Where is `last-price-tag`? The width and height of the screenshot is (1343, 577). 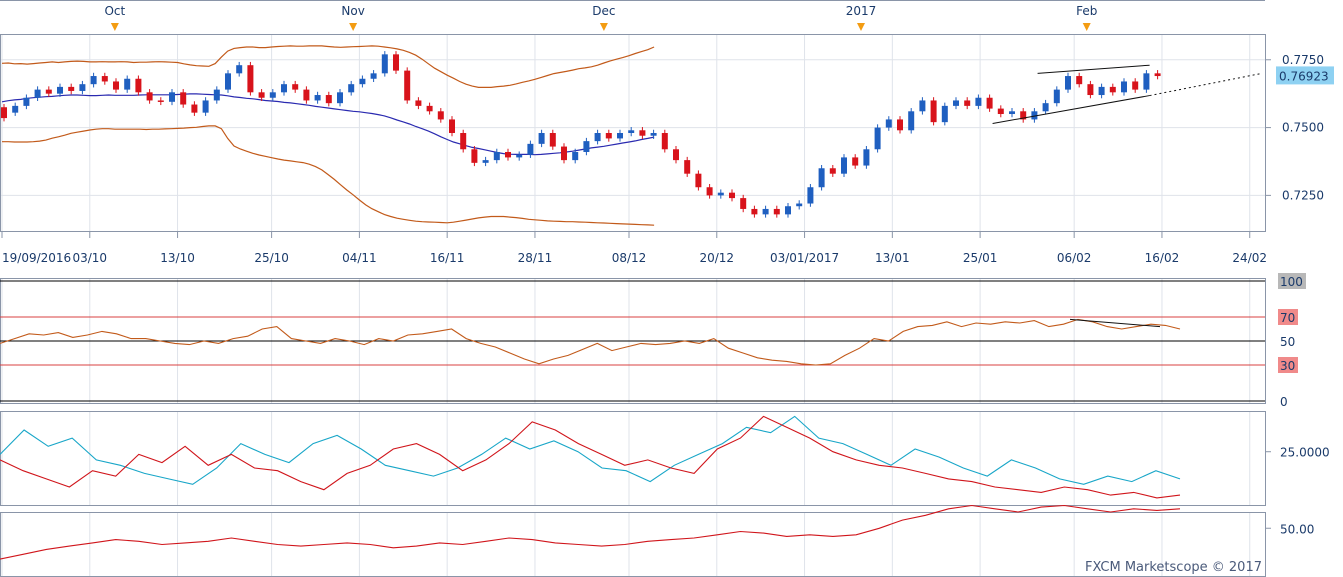 last-price-tag is located at coordinates (1305, 75).